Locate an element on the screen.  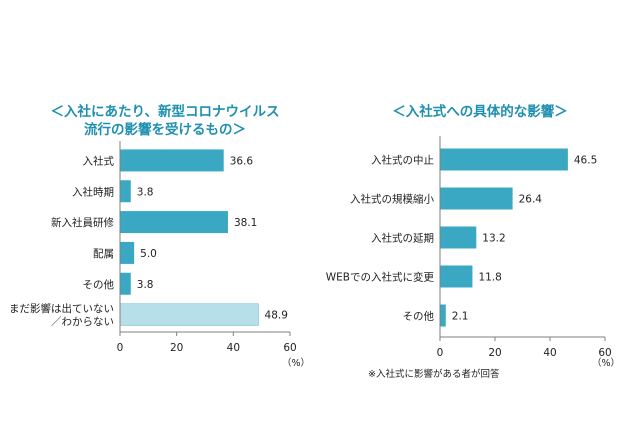
right-category-label-4: その他 is located at coordinates (419, 316).